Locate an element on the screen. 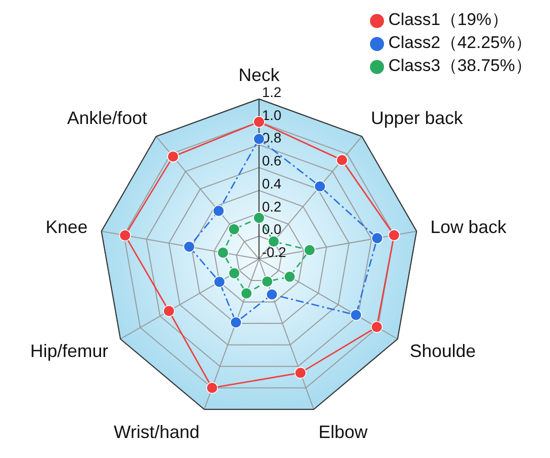 Image resolution: width=550 pixels, height=458 pixels. legend-label: Class3（38.75%） is located at coordinates (460, 65).